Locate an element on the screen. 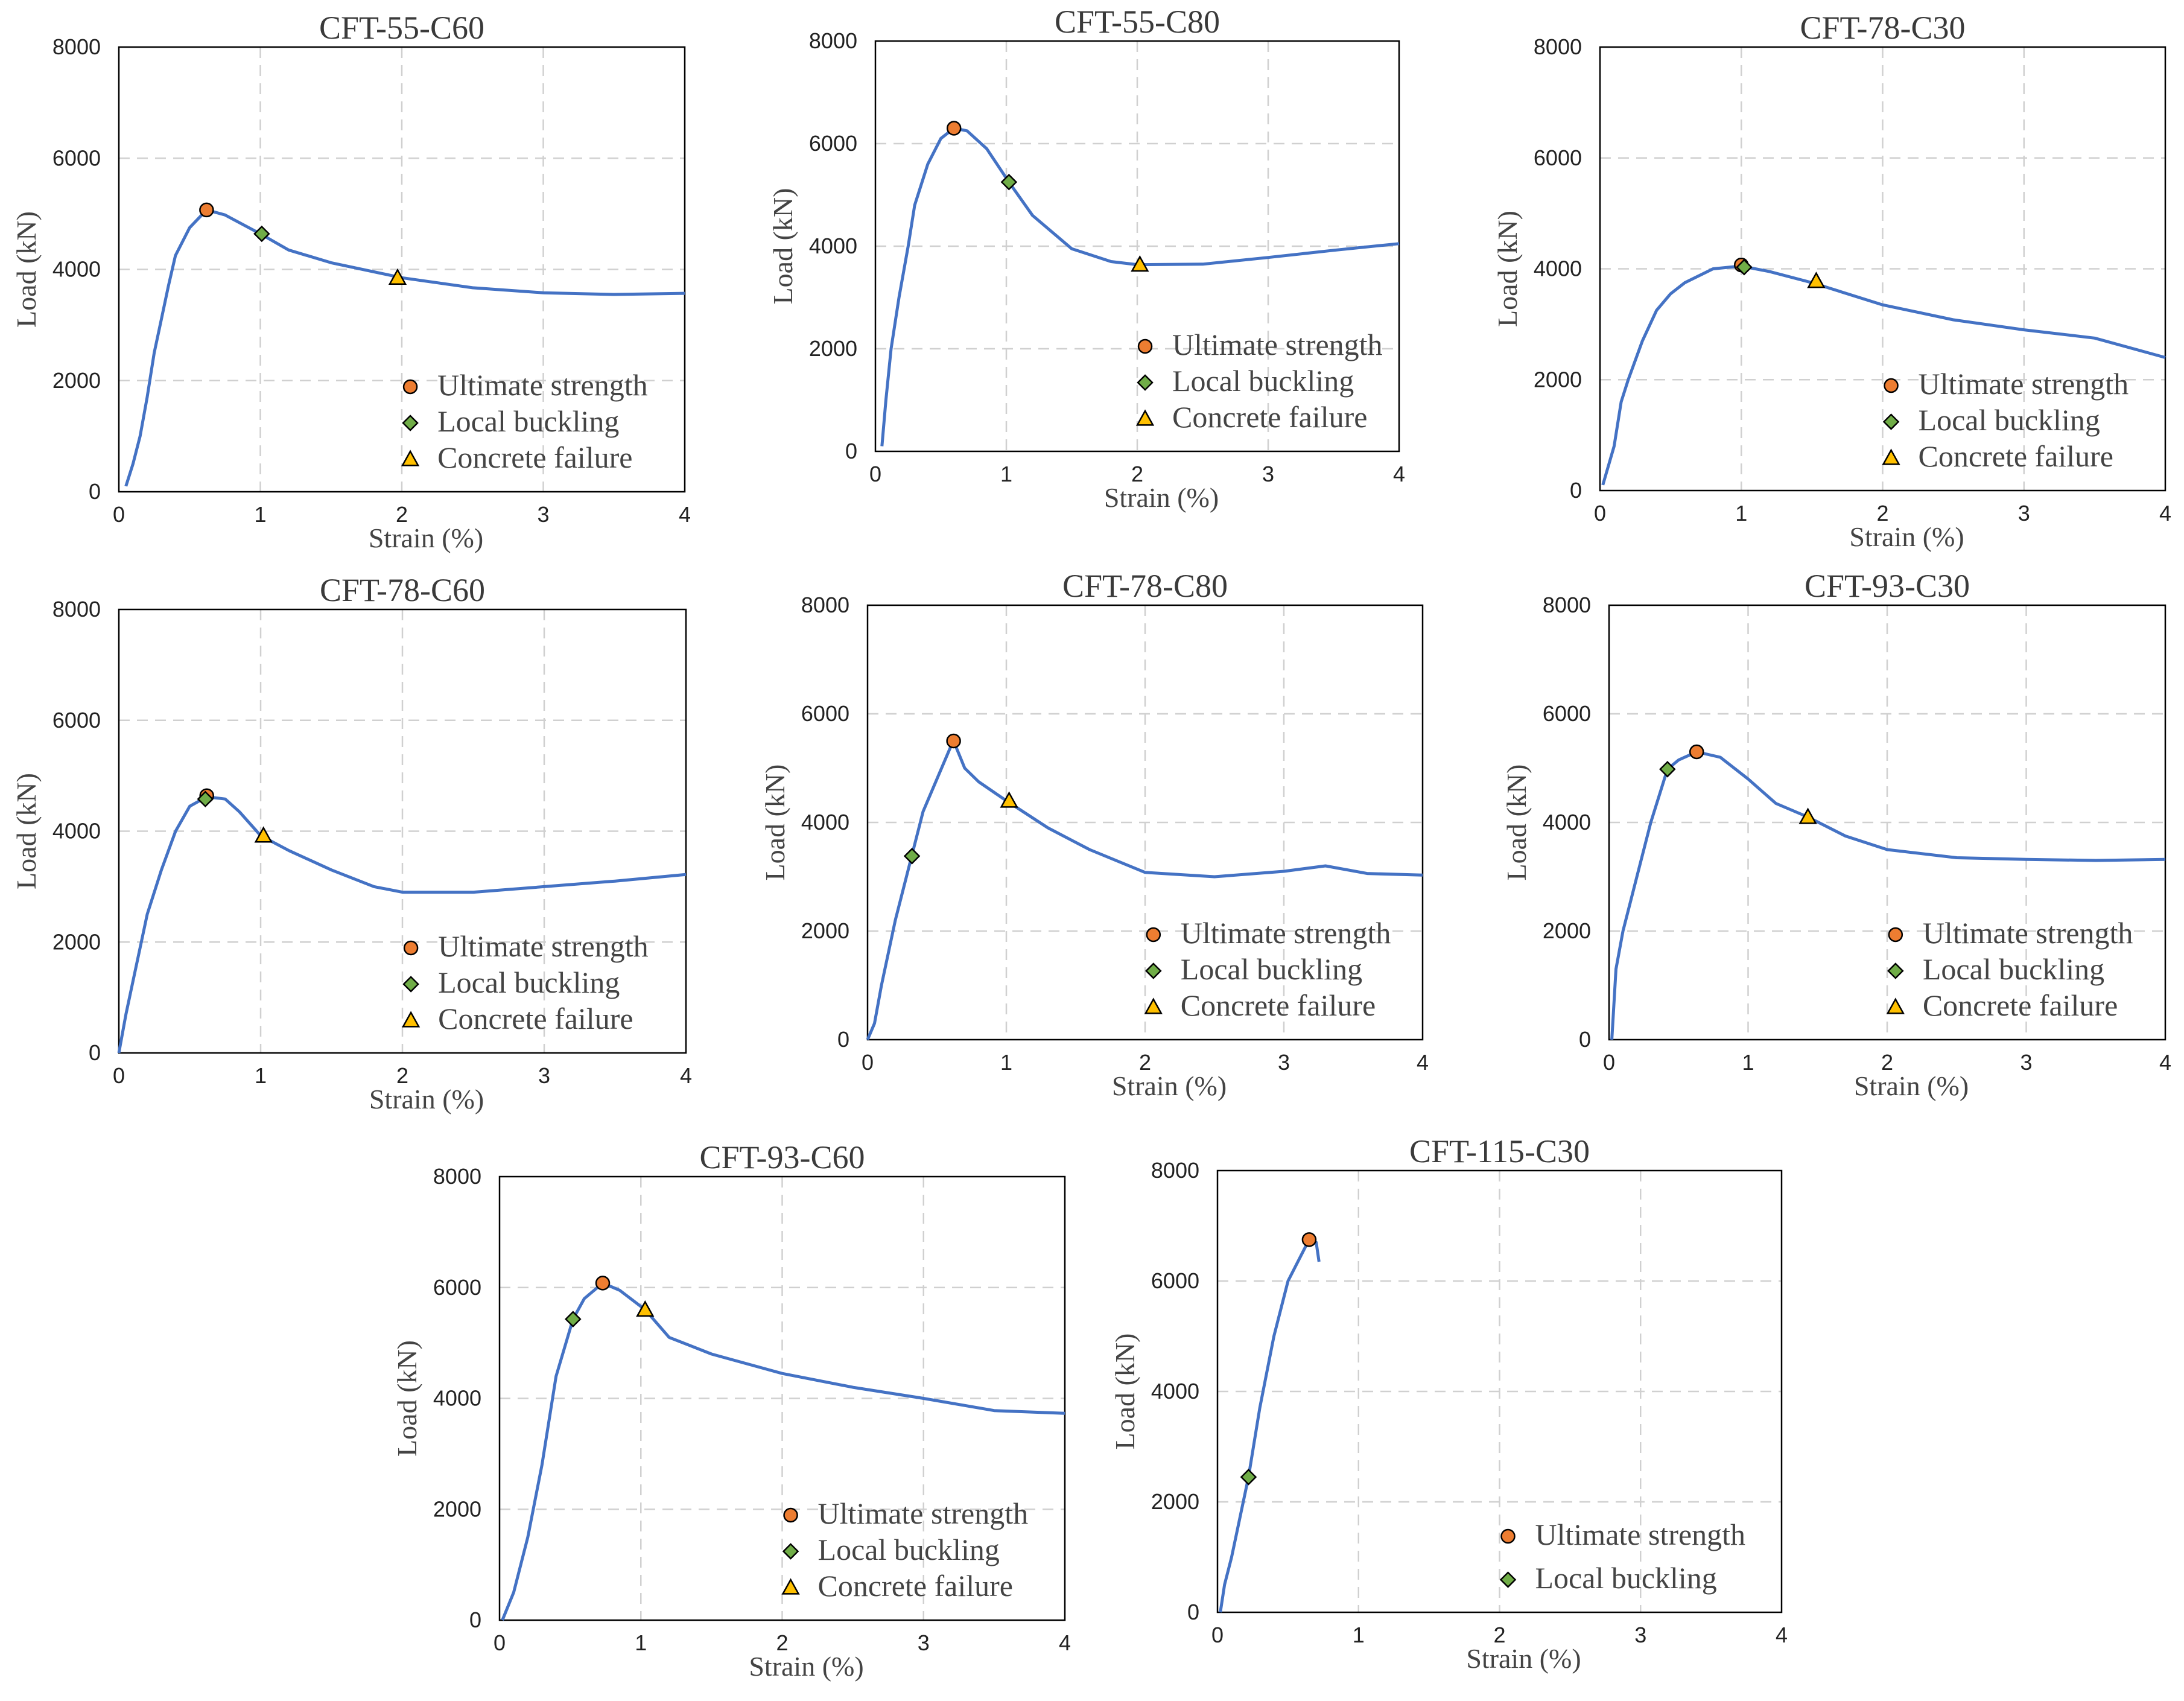 The image size is (2184, 1701). chart-title: CFT-93-C30 is located at coordinates (1888, 586).